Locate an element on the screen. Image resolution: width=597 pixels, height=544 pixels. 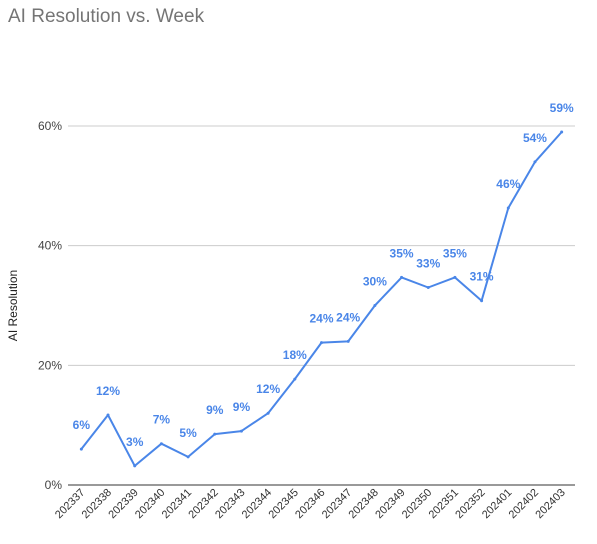
data-label: 18% is located at coordinates (295, 355).